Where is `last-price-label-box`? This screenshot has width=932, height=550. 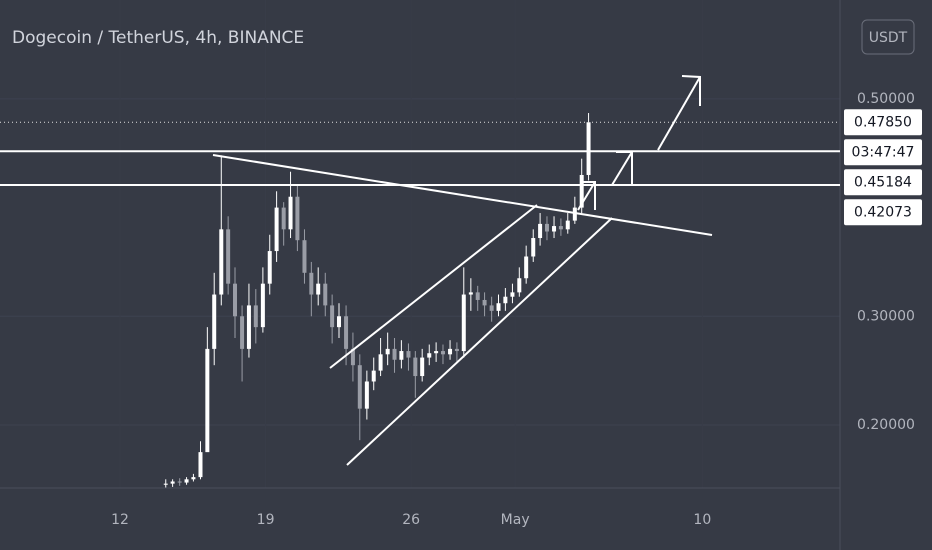
last-price-label-box is located at coordinates (883, 122).